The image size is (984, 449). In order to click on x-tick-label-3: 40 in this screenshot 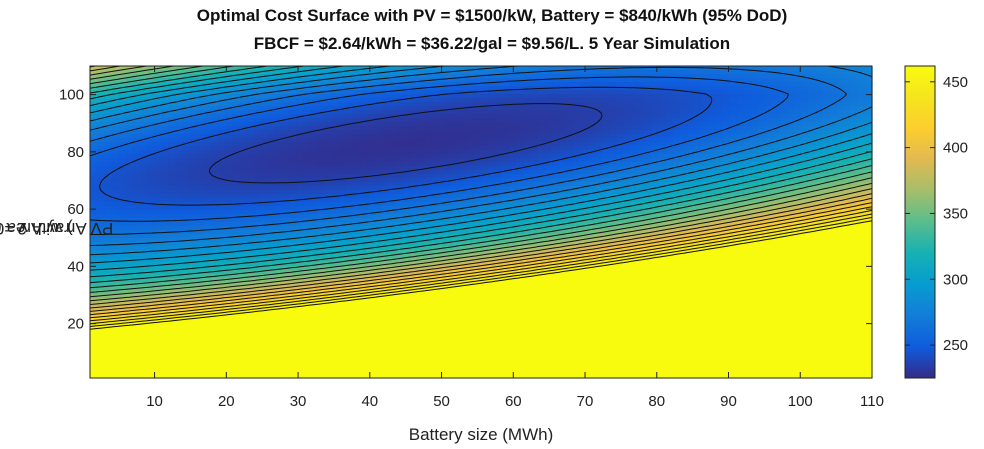, I will do `click(369, 401)`.